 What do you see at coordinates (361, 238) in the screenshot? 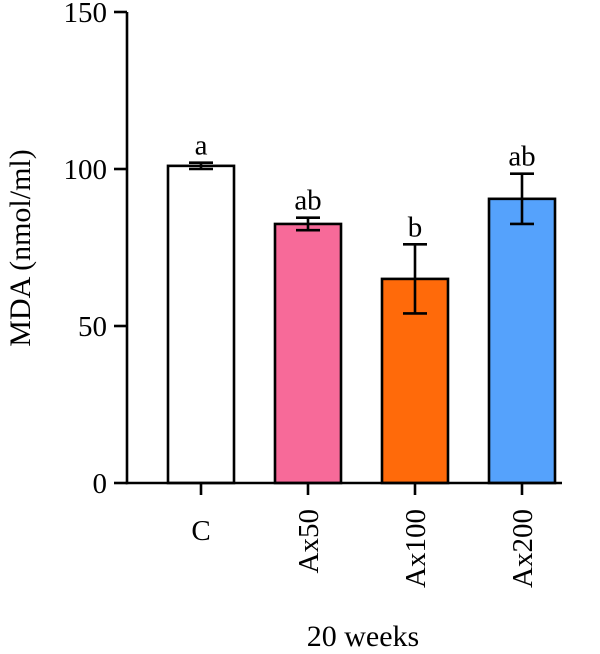
I see `error-bars-layer` at bounding box center [361, 238].